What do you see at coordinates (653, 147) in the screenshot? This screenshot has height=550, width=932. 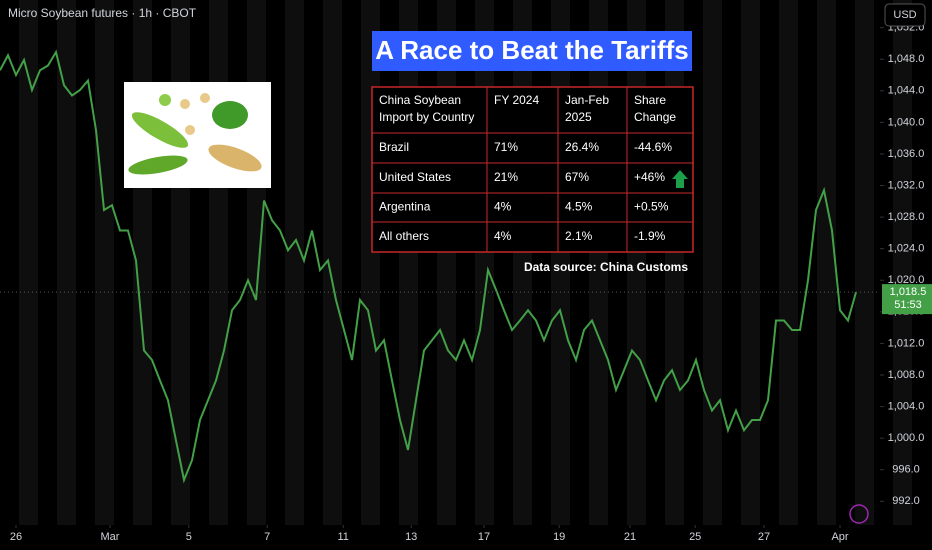 I see `table-cell: -44.6%` at bounding box center [653, 147].